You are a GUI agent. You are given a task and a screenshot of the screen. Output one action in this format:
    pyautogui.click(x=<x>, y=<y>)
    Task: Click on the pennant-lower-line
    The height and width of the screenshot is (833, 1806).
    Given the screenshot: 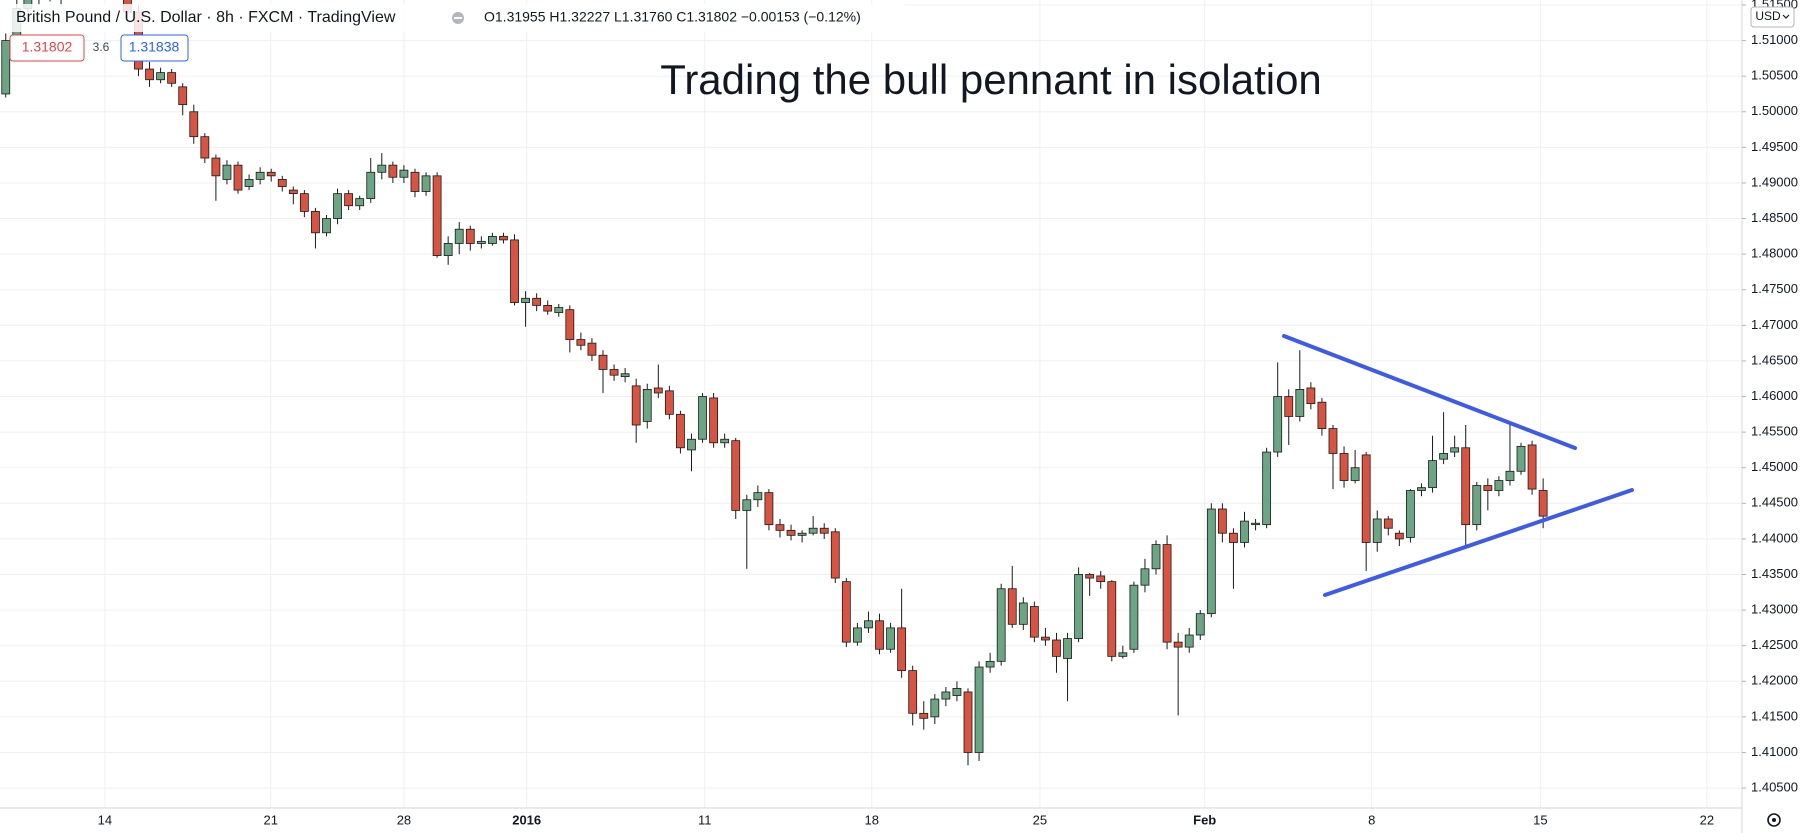 What is the action you would take?
    pyautogui.click(x=1478, y=542)
    